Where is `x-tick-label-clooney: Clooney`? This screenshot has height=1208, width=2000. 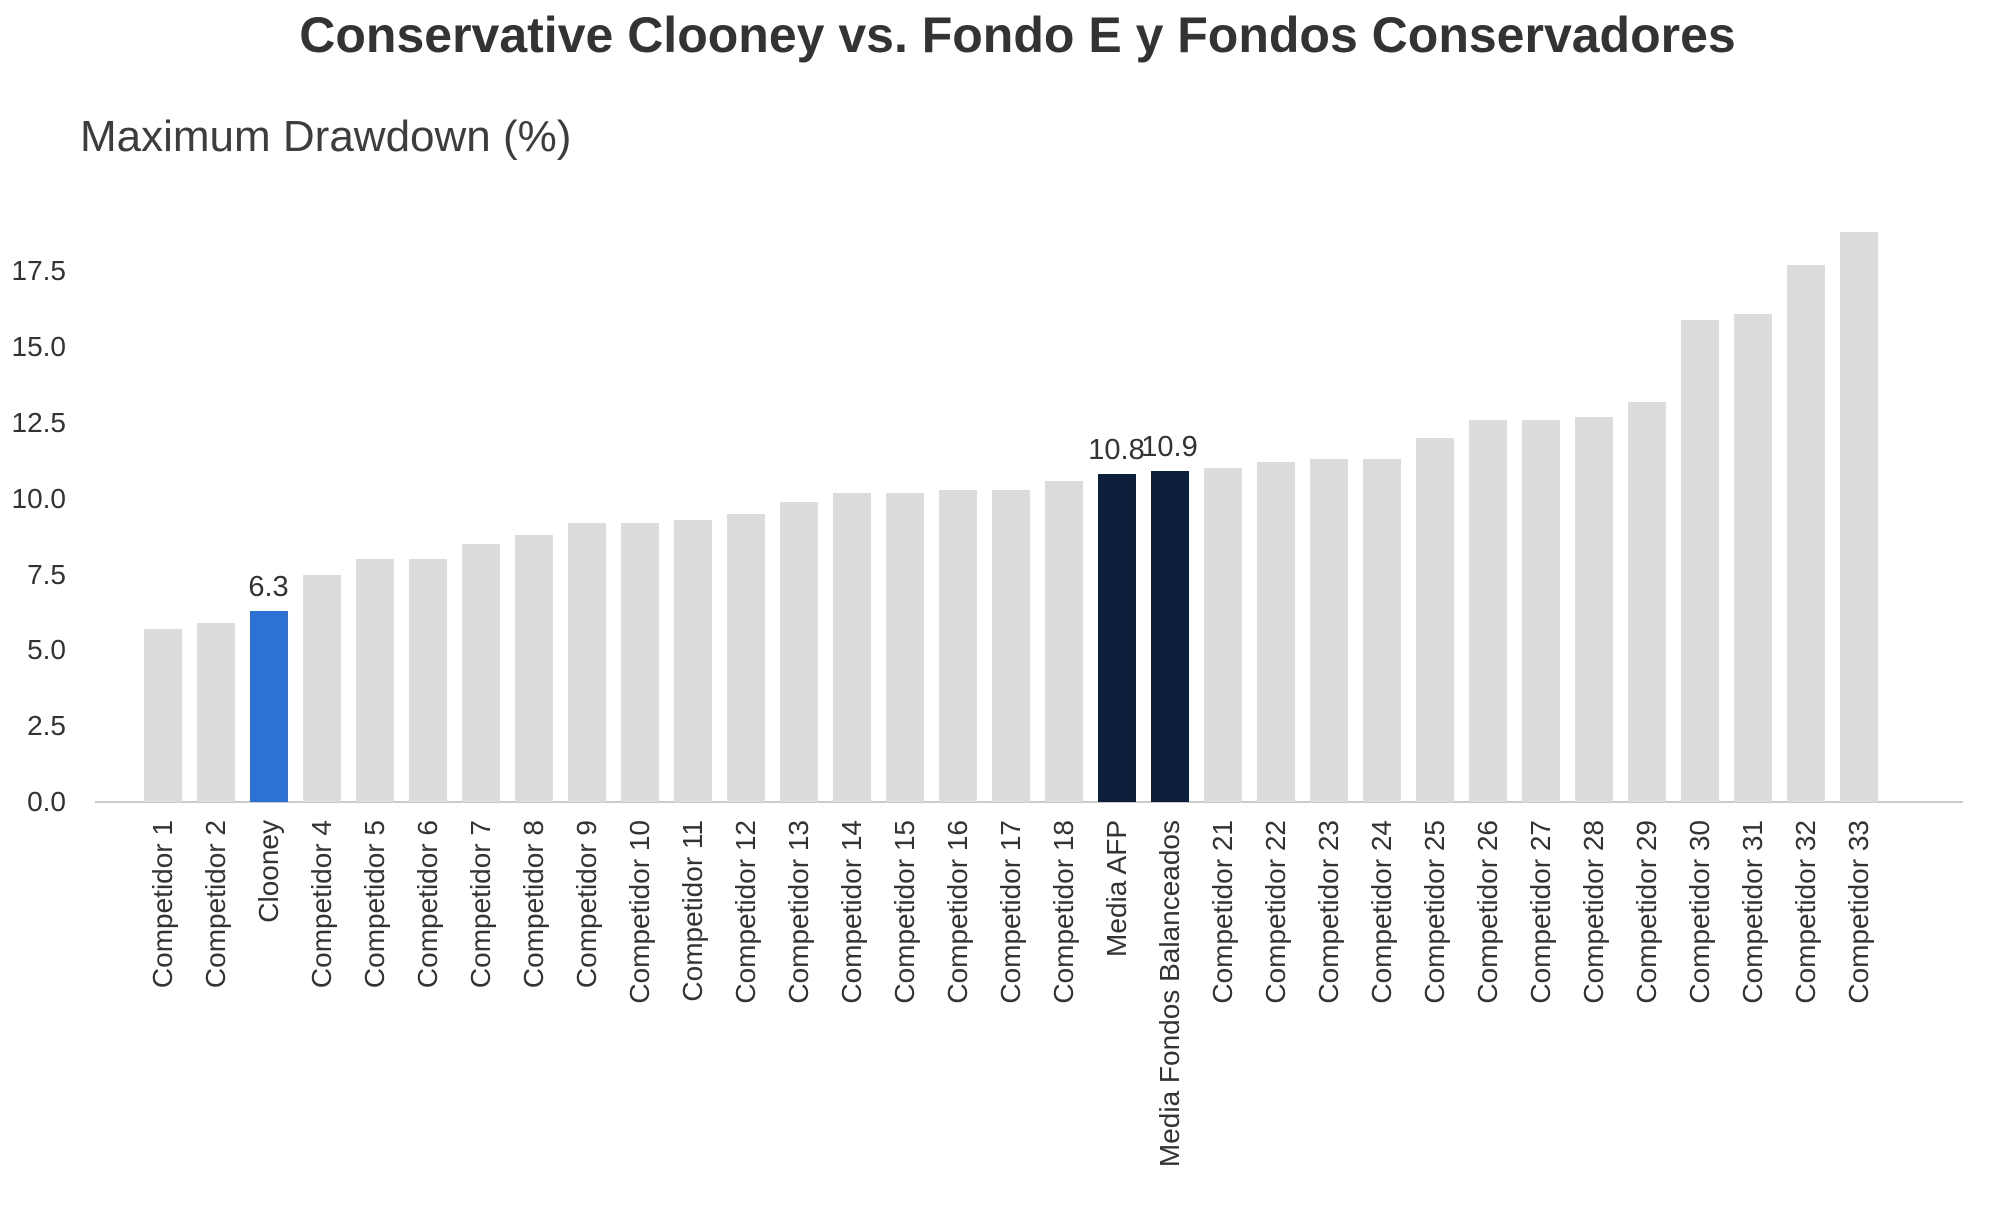 x-tick-label-clooney: Clooney is located at coordinates (268, 871).